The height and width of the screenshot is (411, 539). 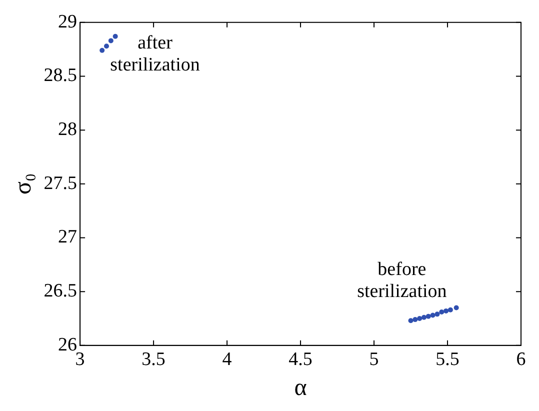 I want to click on x-tick-label: 3, so click(x=80, y=359).